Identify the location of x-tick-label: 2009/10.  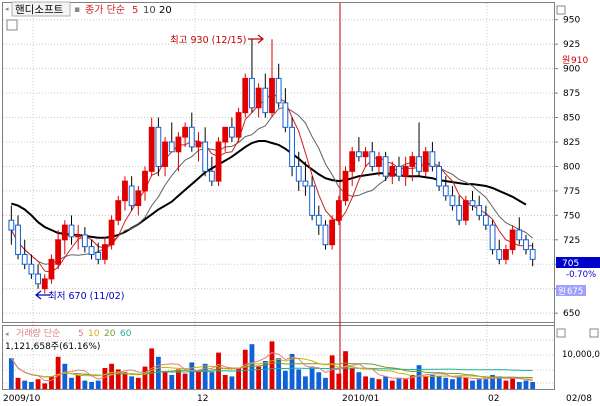
(22, 399).